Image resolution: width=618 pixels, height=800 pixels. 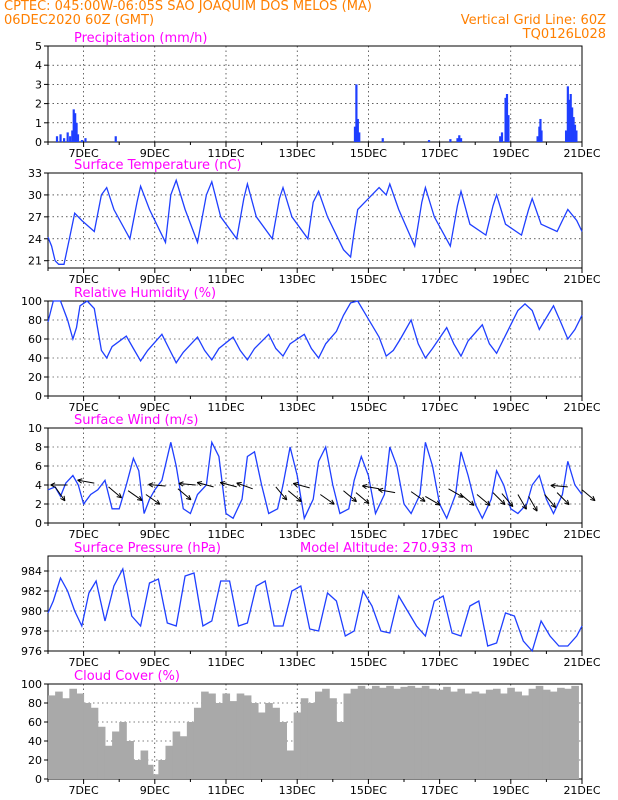 I want to click on cloud-ytick-label: 60, so click(x=35, y=722).